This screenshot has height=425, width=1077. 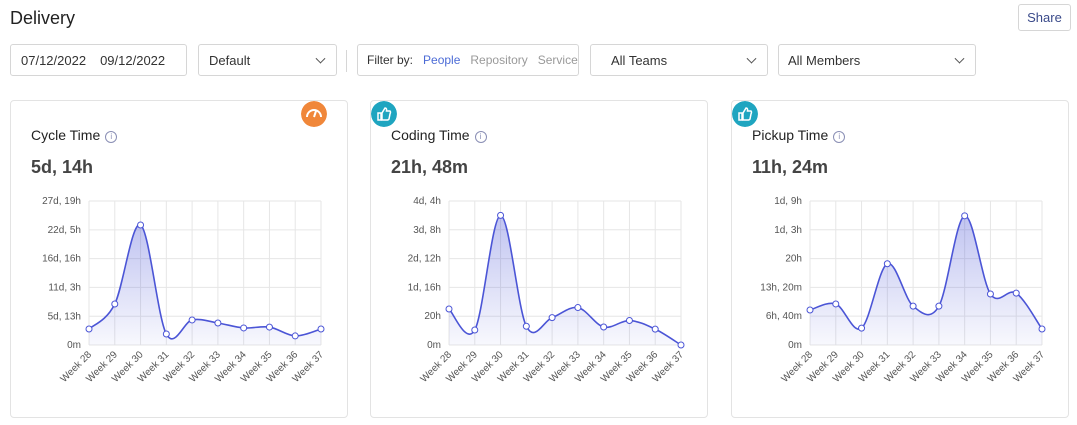 I want to click on card-value: 21h, 48m, so click(x=430, y=167).